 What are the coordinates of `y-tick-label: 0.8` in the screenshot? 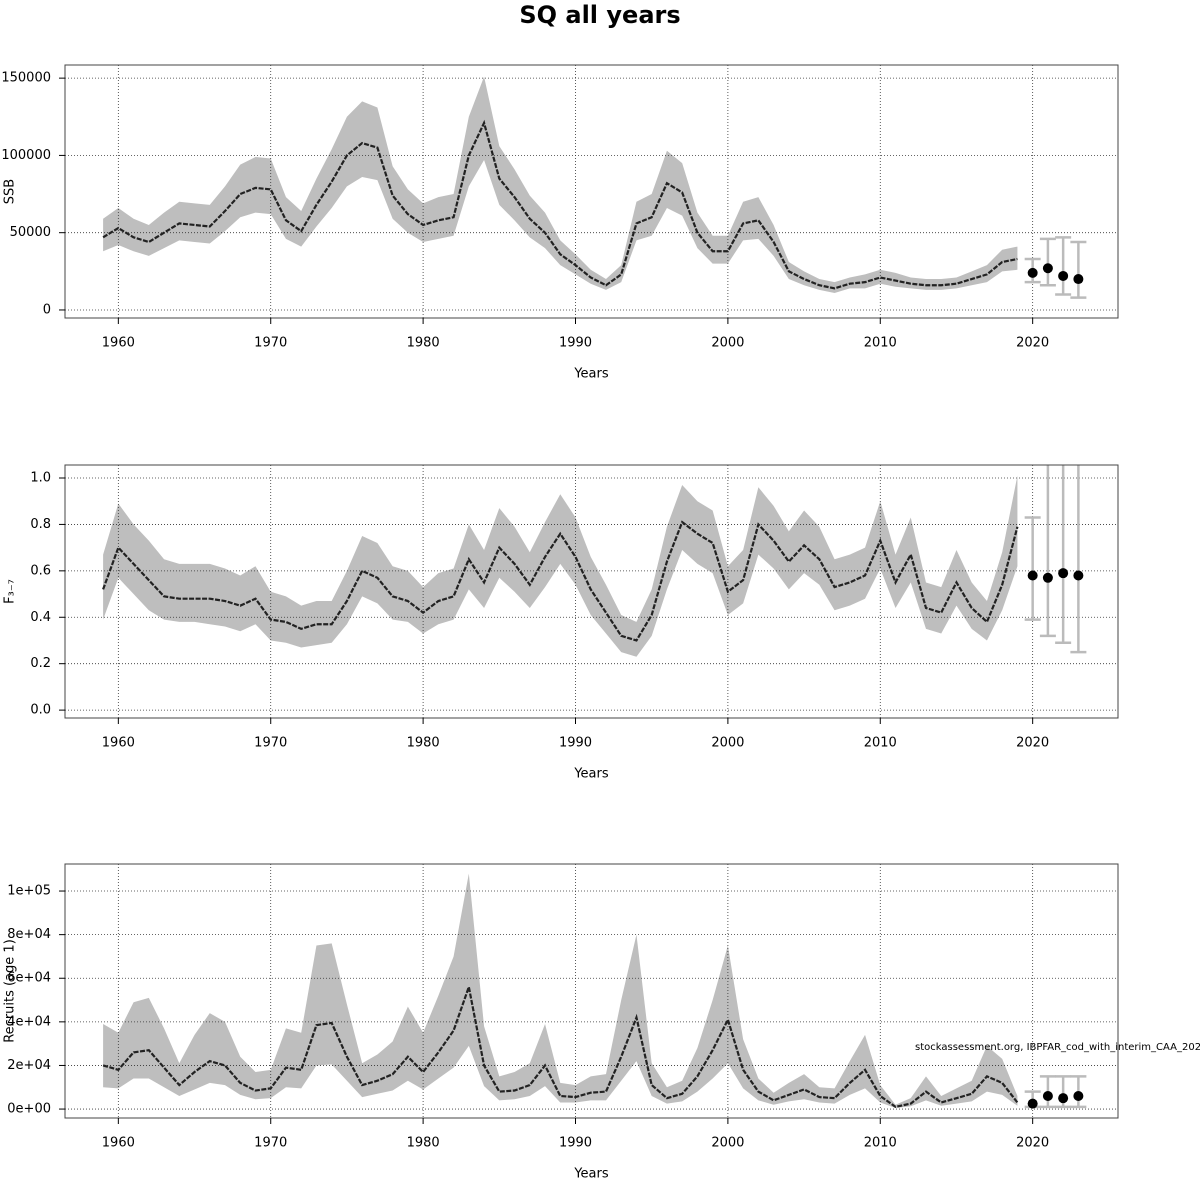 It's located at (40, 524).